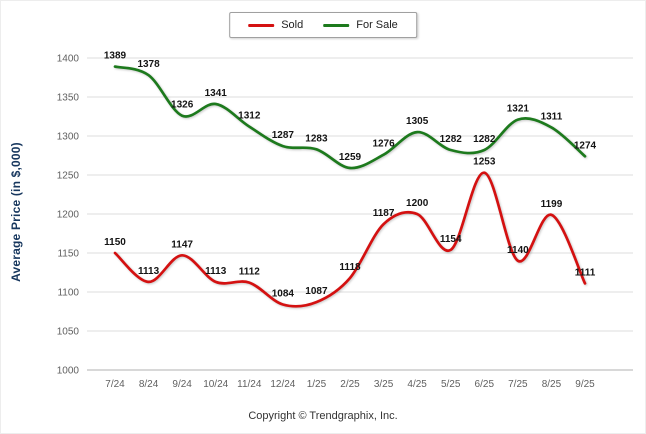 The image size is (646, 434). What do you see at coordinates (518, 250) in the screenshot?
I see `data-label-sold: 1140` at bounding box center [518, 250].